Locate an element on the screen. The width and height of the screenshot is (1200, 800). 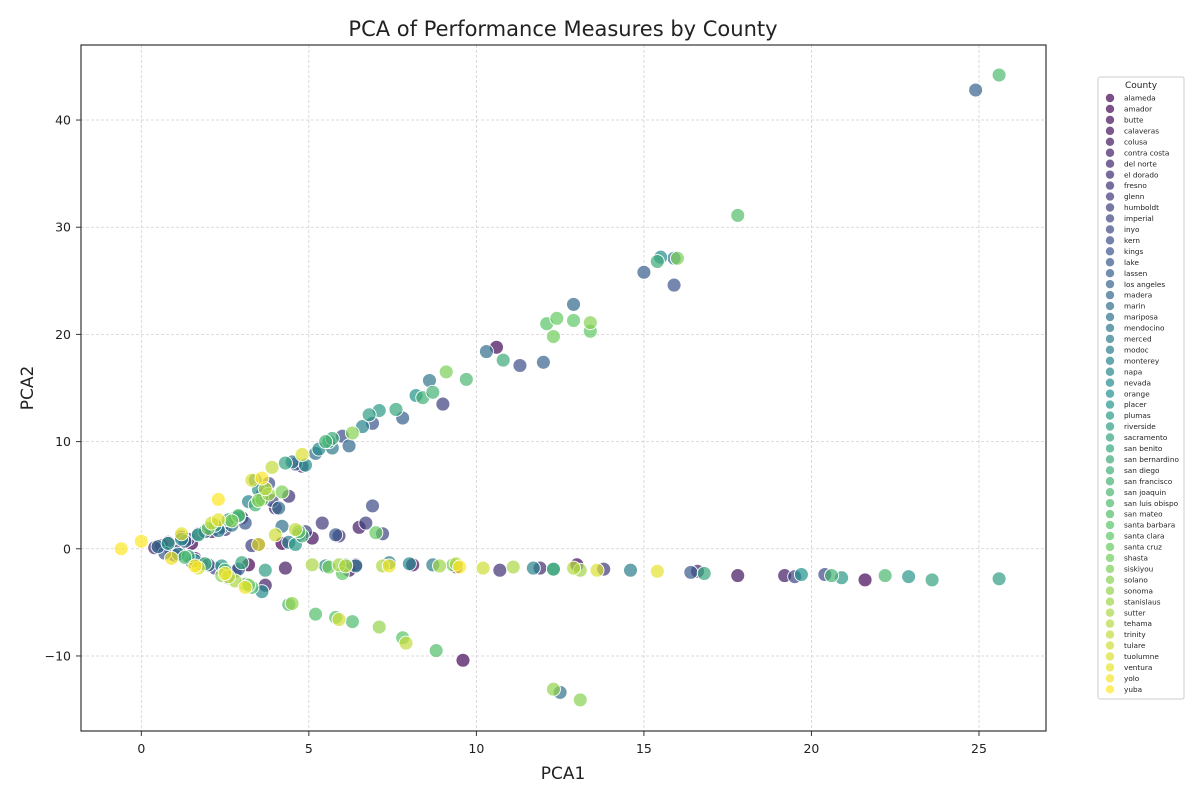
scatter-point-solano is located at coordinates (352, 433).